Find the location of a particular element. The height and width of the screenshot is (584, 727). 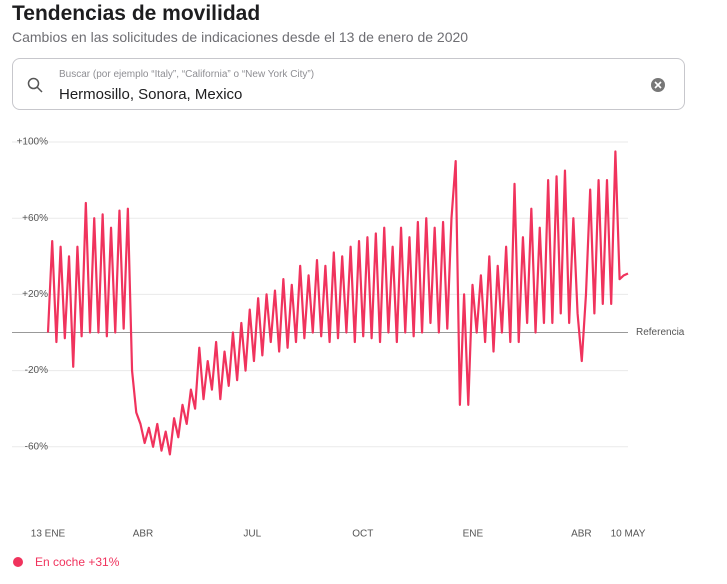

search-icon is located at coordinates (35, 85).